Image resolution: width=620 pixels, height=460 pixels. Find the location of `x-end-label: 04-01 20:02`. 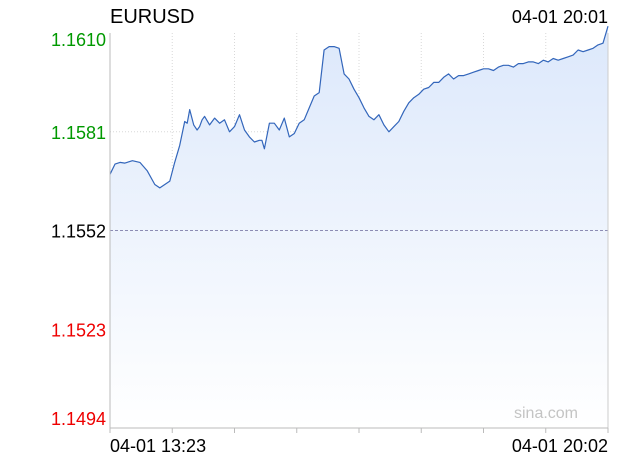

x-end-label: 04-01 20:02 is located at coordinates (560, 446).